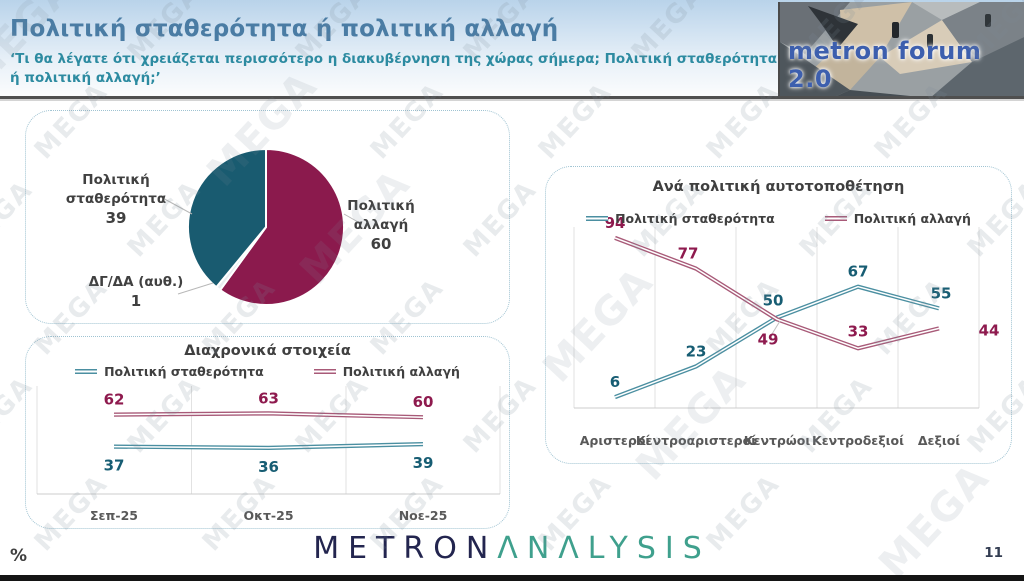 This screenshot has width=1024, height=581. I want to click on trend-chart-title: Διαχρονικά στοιχεία, so click(267, 351).